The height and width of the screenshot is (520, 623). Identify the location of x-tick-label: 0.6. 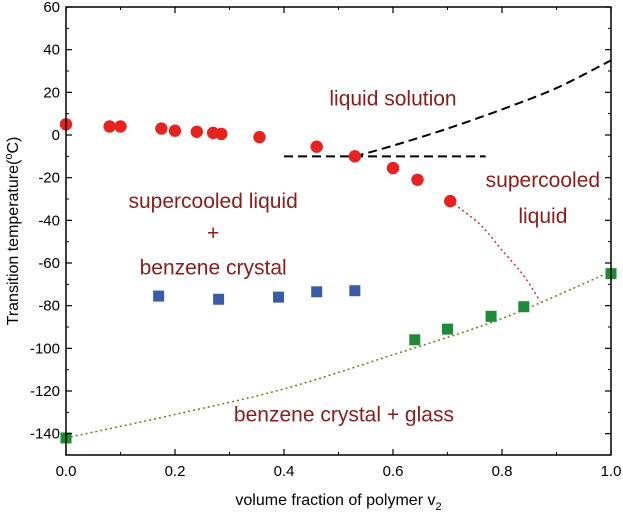
(393, 471).